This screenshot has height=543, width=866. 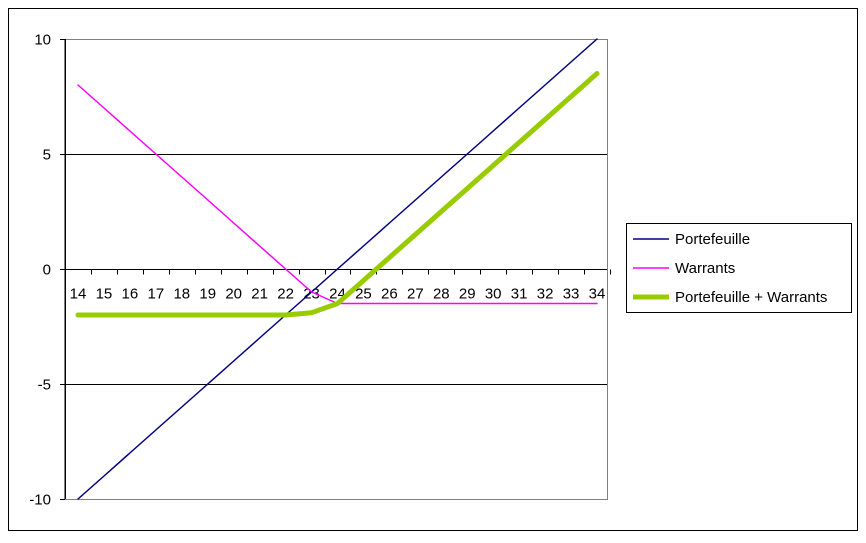 What do you see at coordinates (42, 40) in the screenshot?
I see `y-tick-label: 10` at bounding box center [42, 40].